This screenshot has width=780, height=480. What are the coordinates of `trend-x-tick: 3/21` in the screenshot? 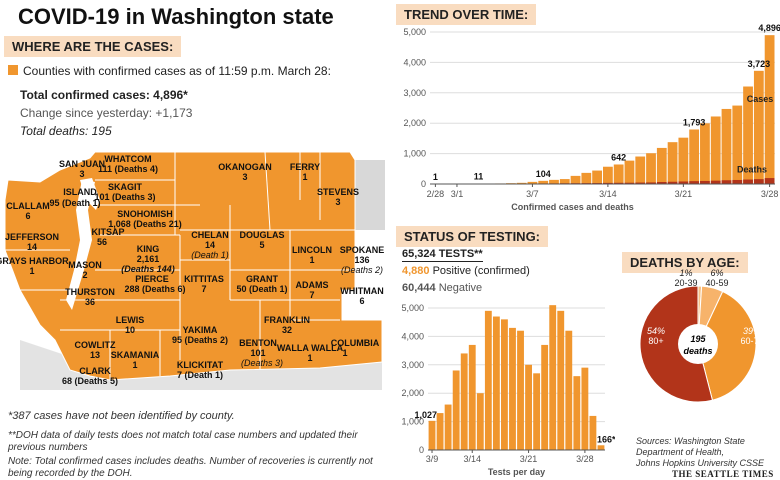 It's located at (684, 194).